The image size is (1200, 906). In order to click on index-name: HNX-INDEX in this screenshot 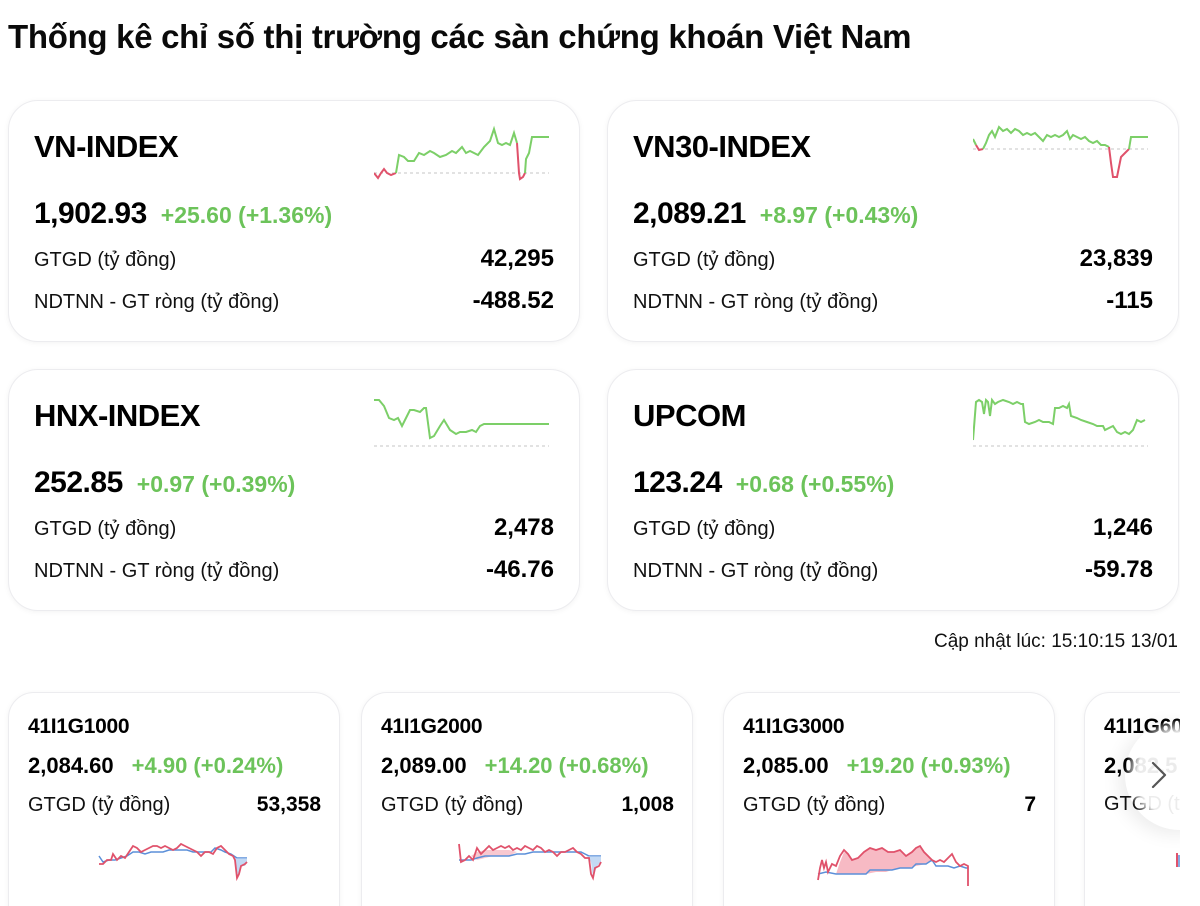, I will do `click(117, 415)`.